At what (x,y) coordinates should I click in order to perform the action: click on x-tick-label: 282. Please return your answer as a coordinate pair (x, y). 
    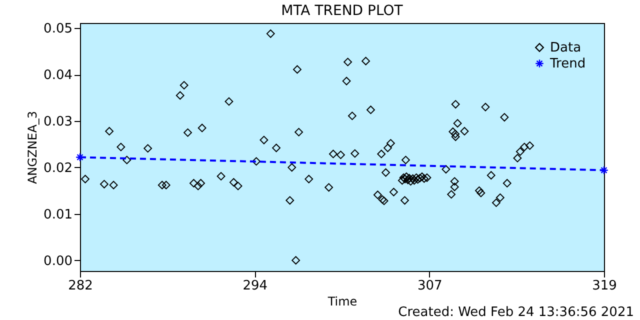
    Looking at the image, I should click on (80, 286).